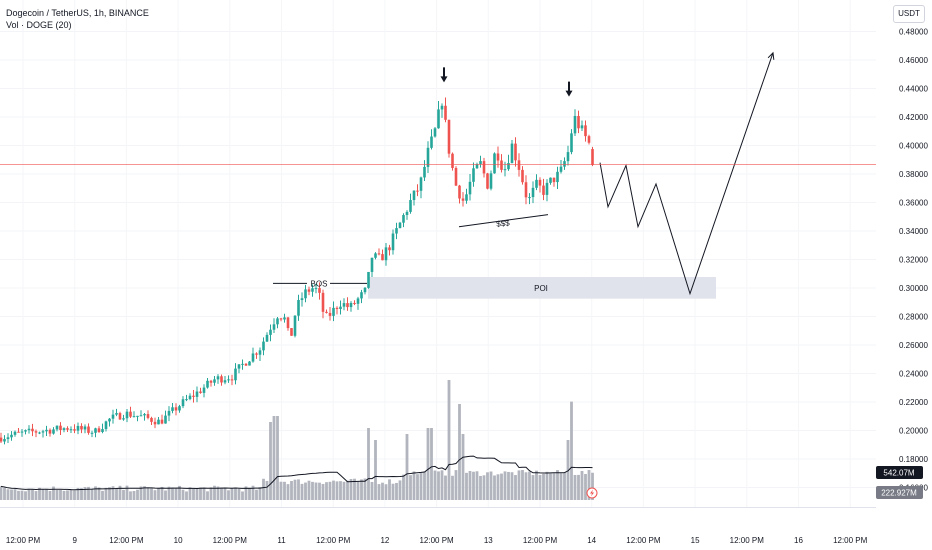 The height and width of the screenshot is (550, 932). I want to click on time-tick: 14, so click(591, 540).